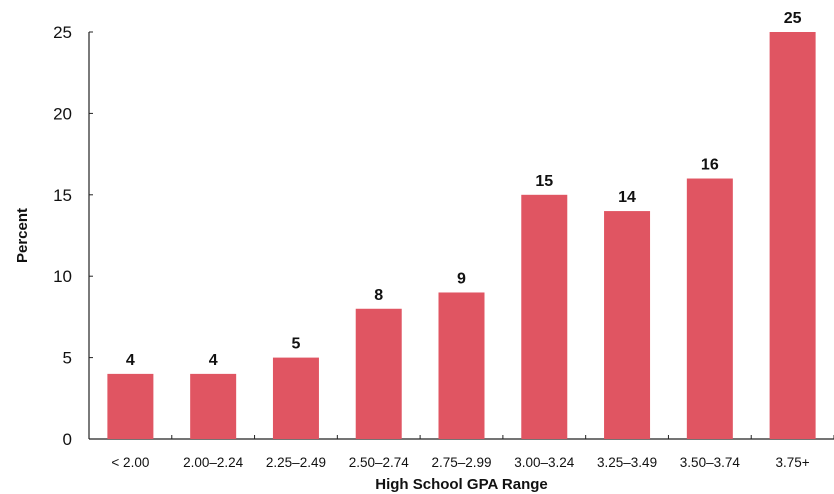  What do you see at coordinates (213, 462) in the screenshot?
I see `x-tick-label: 2.00–2.24` at bounding box center [213, 462].